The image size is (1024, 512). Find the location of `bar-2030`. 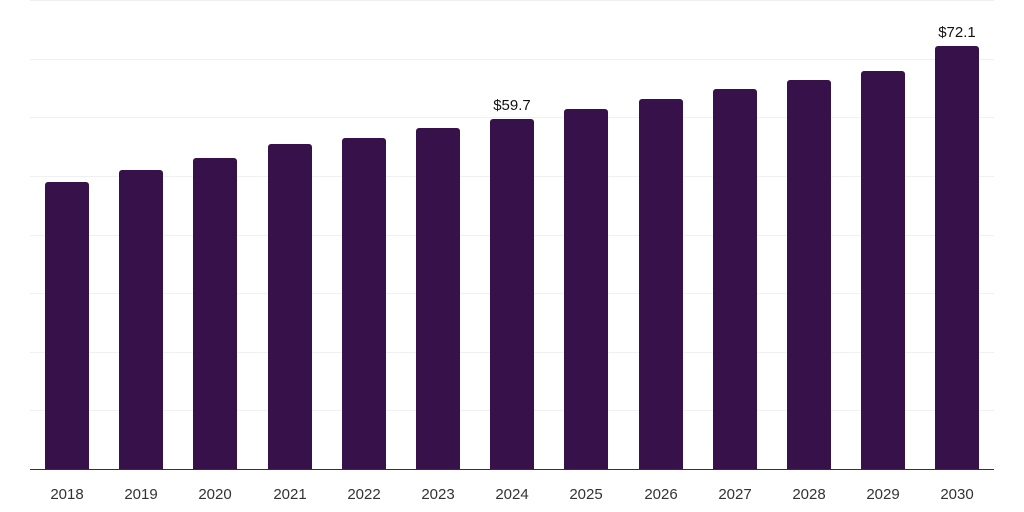

bar-2030 is located at coordinates (957, 257).